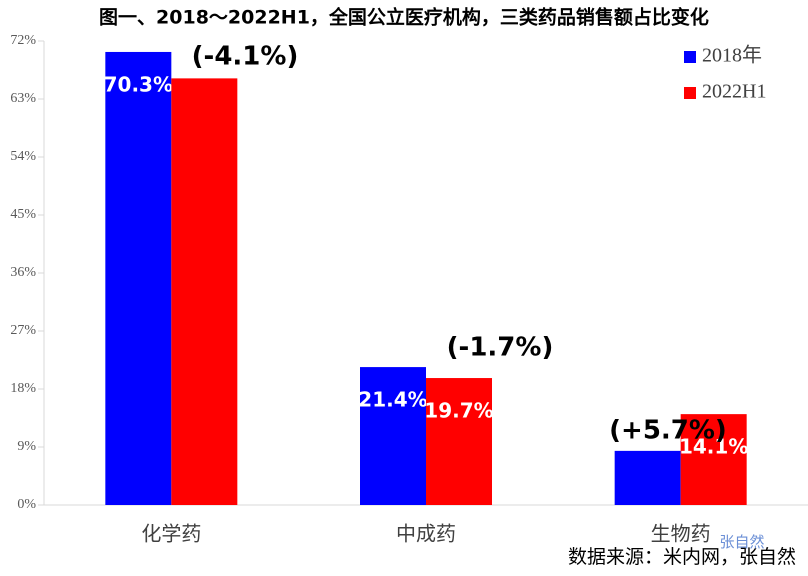 The height and width of the screenshot is (576, 808). What do you see at coordinates (734, 92) in the screenshot?
I see `legend-label: 2022H1` at bounding box center [734, 92].